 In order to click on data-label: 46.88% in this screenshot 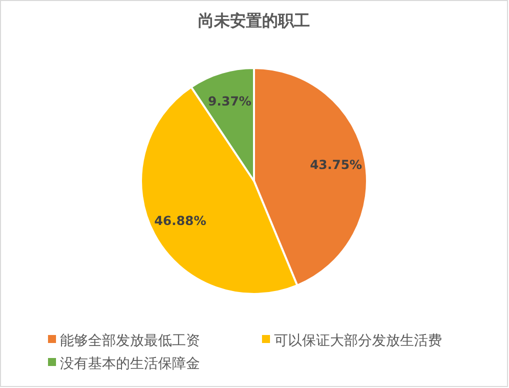, I will do `click(180, 220)`.